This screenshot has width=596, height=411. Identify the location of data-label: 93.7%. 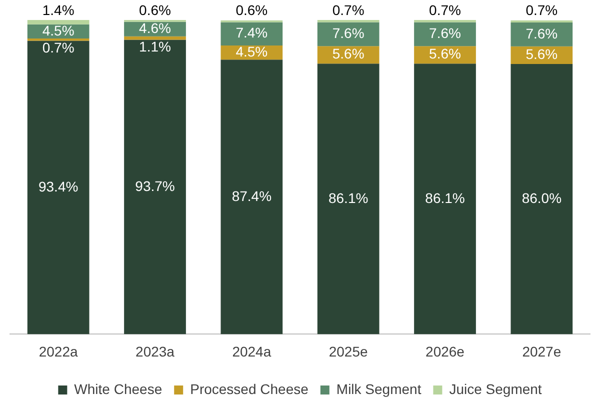
(155, 186).